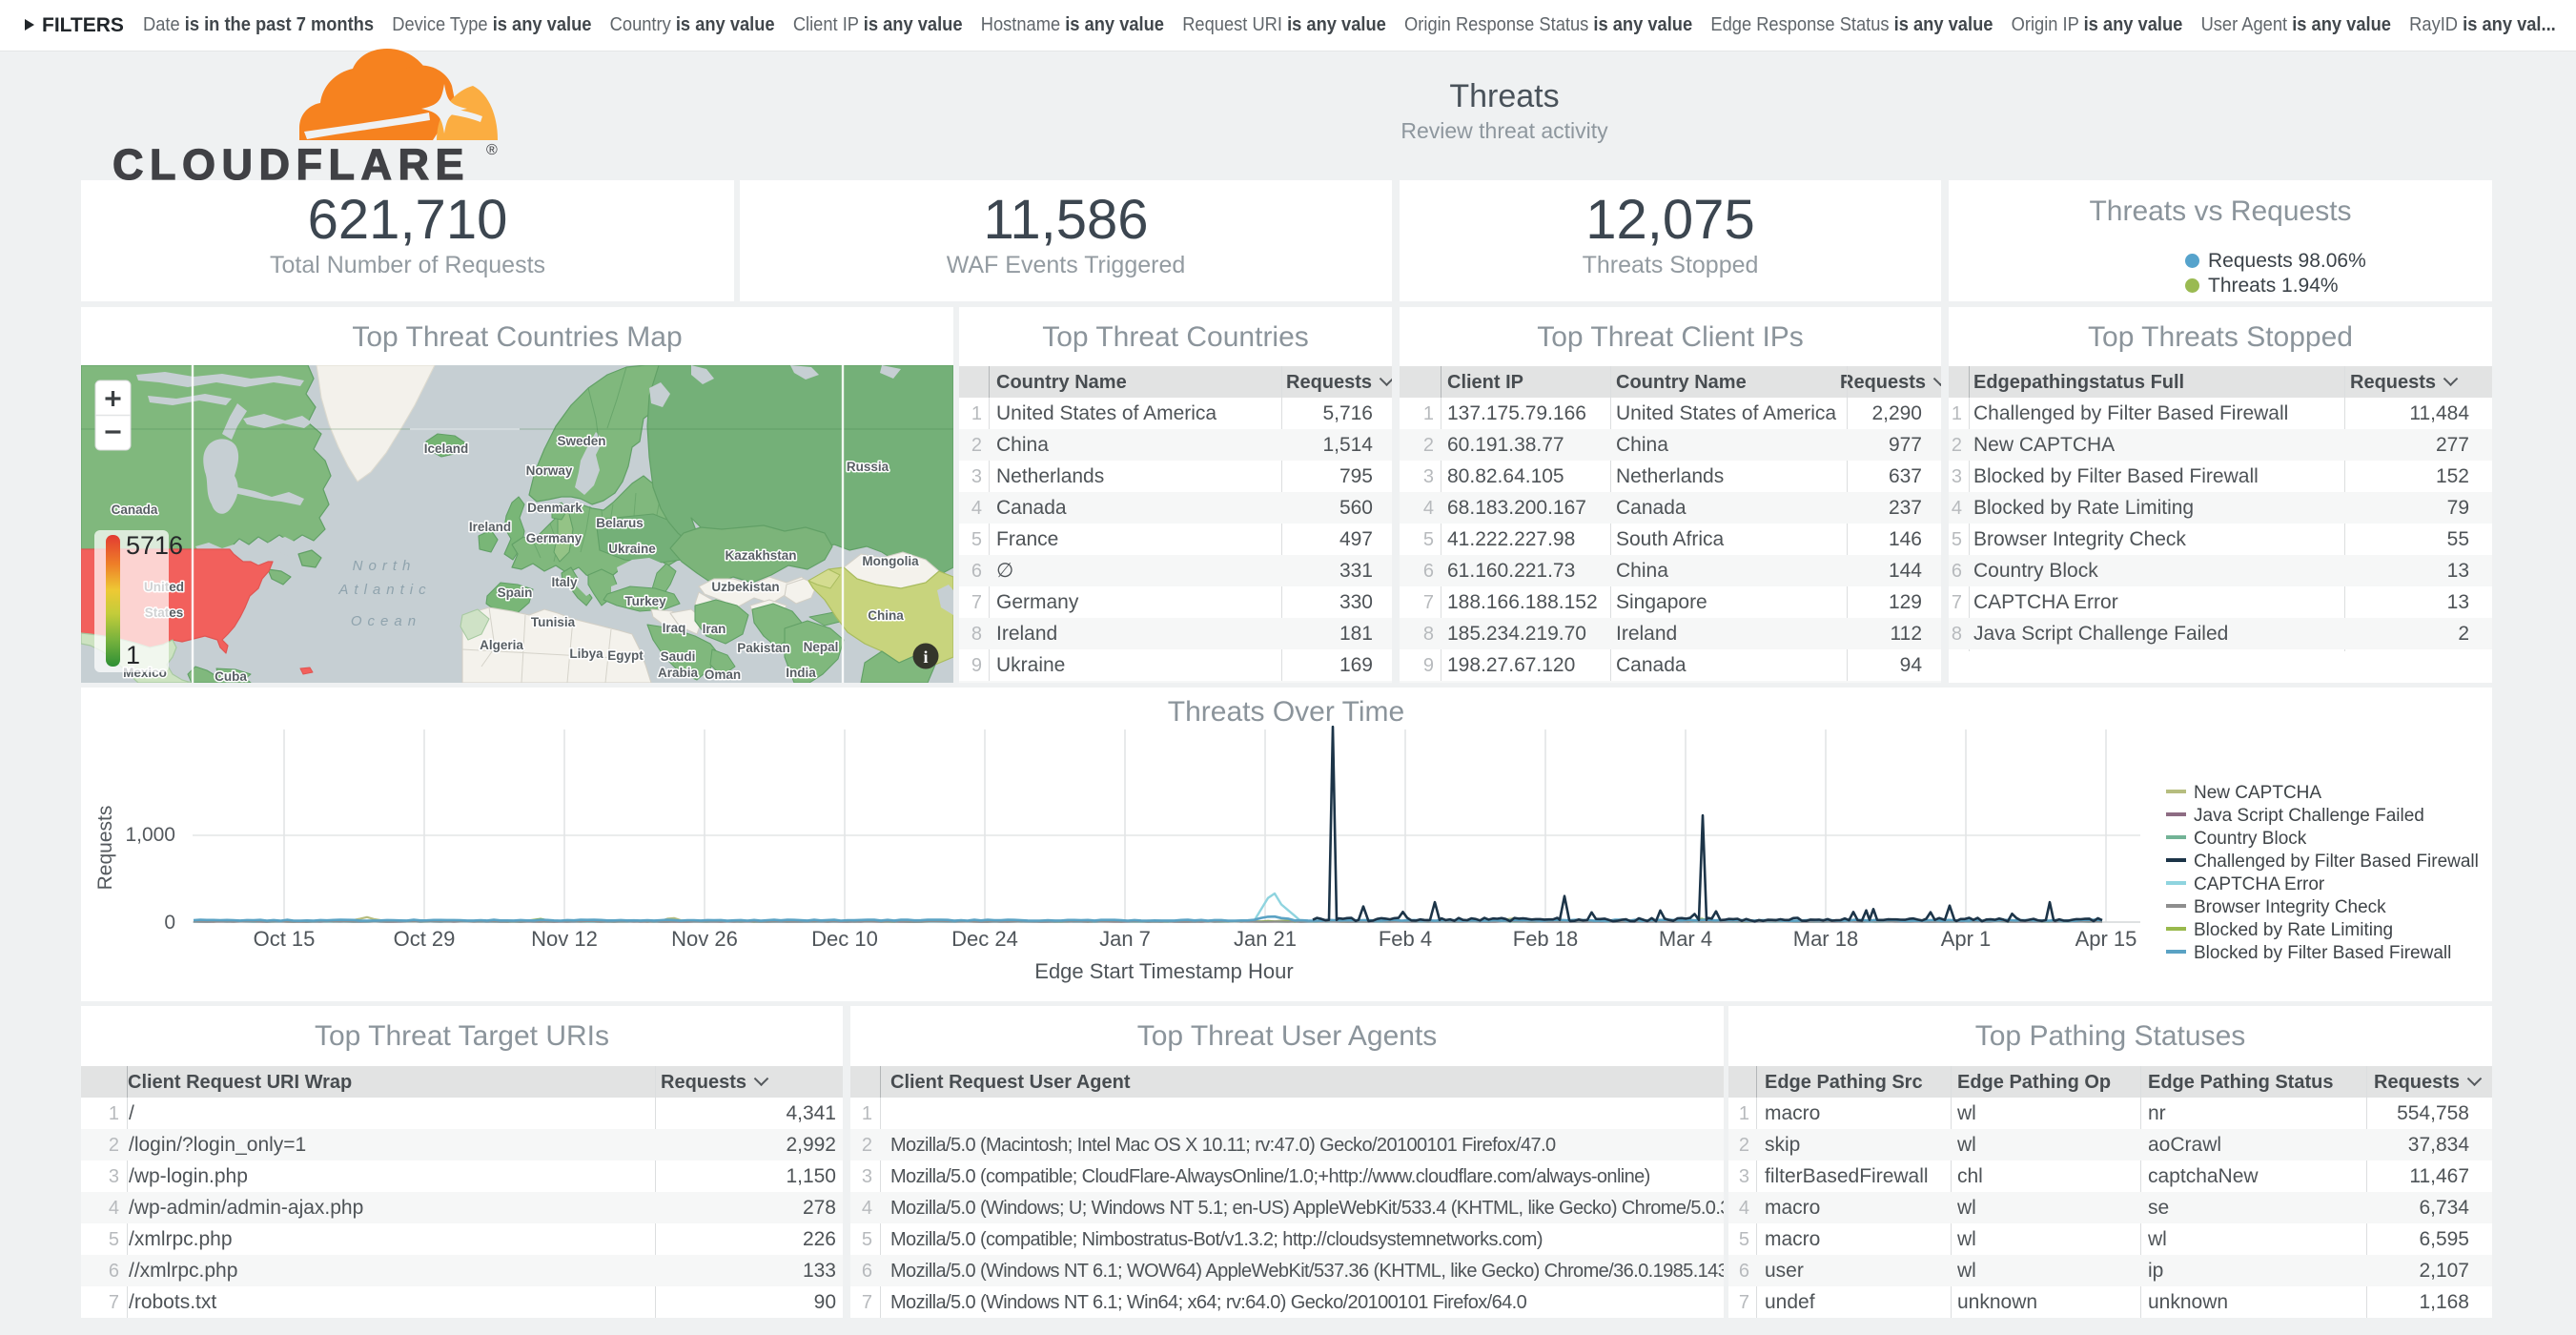  Describe the element at coordinates (2251, 839) in the screenshot. I see `svg-text: Country Block` at that location.